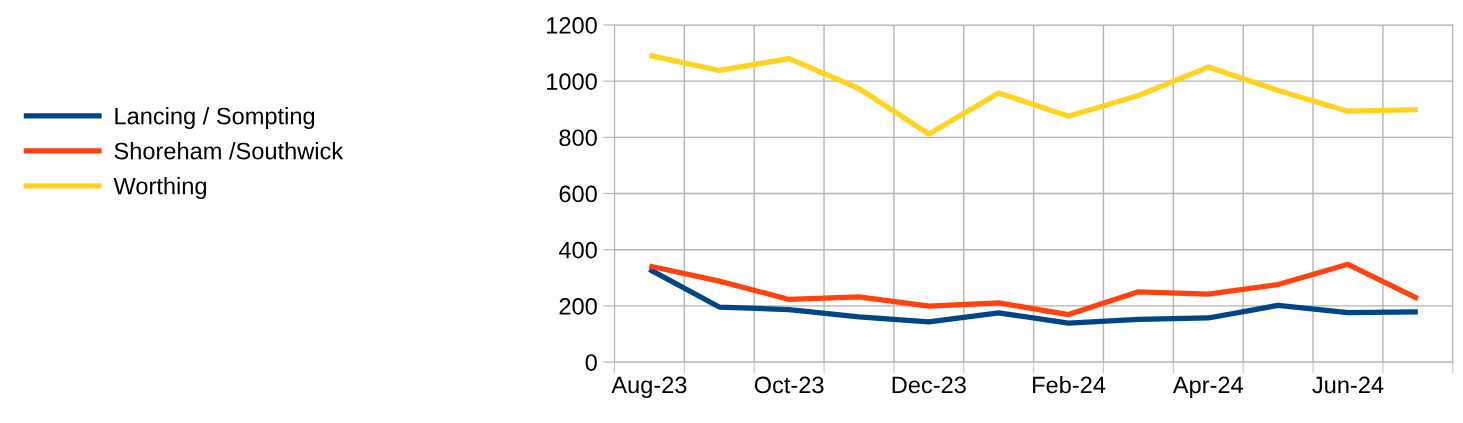 This screenshot has height=423, width=1463. Describe the element at coordinates (1207, 387) in the screenshot. I see `x-tick-label: Apr-24` at that location.